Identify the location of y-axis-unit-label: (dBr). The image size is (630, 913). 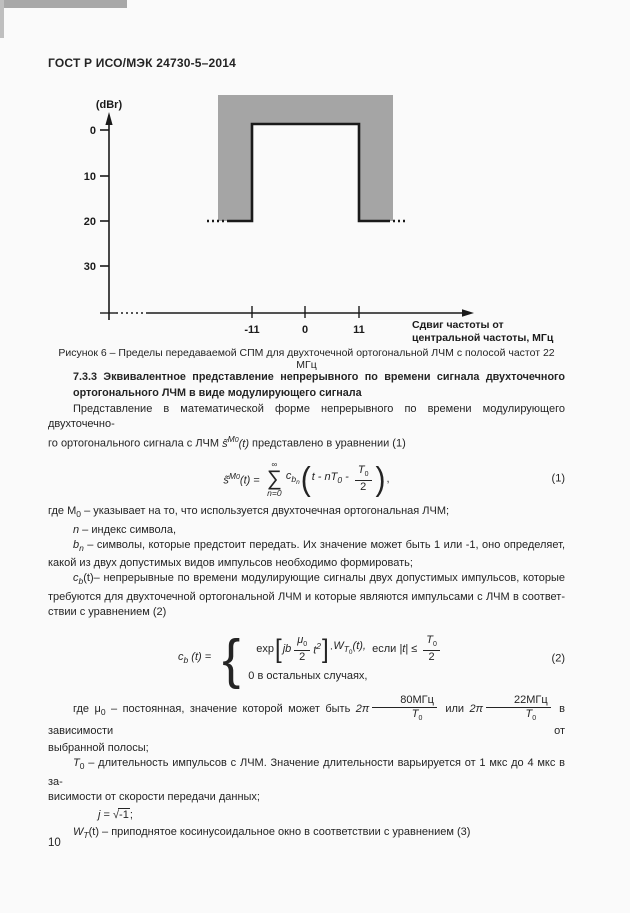
(109, 105).